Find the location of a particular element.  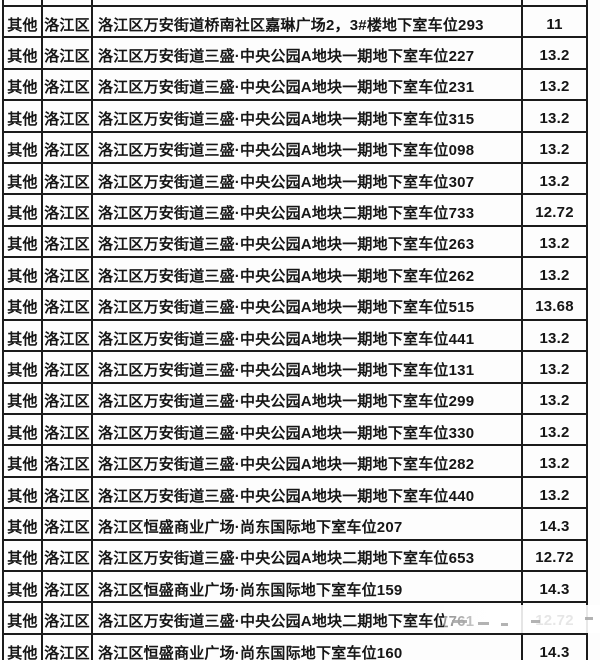

address-cell: 洛江区万安街道三盛·中央公园A地块二期地下室车位653 is located at coordinates (308, 556).